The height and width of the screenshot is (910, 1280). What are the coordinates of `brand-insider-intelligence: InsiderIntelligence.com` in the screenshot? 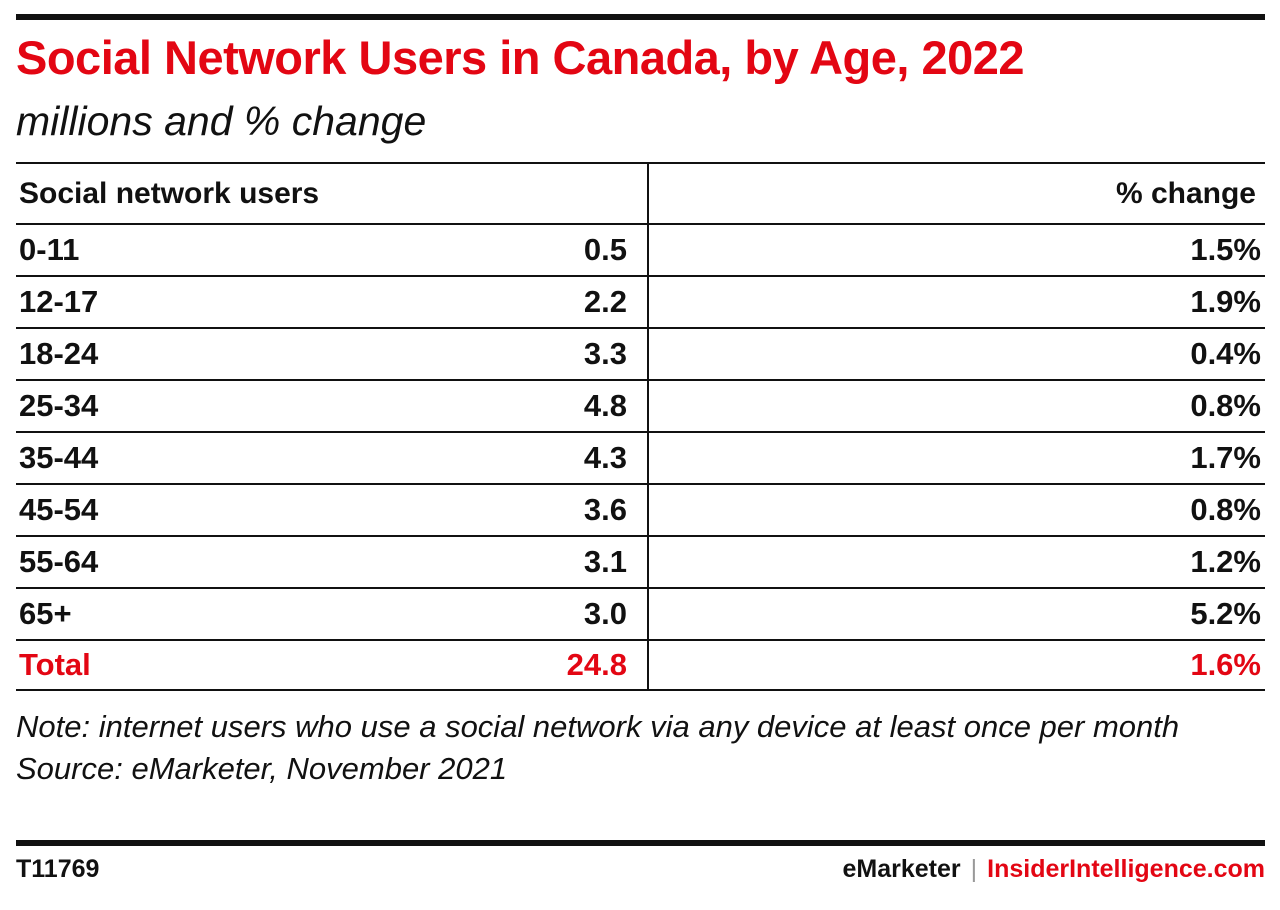 It's located at (1126, 869).